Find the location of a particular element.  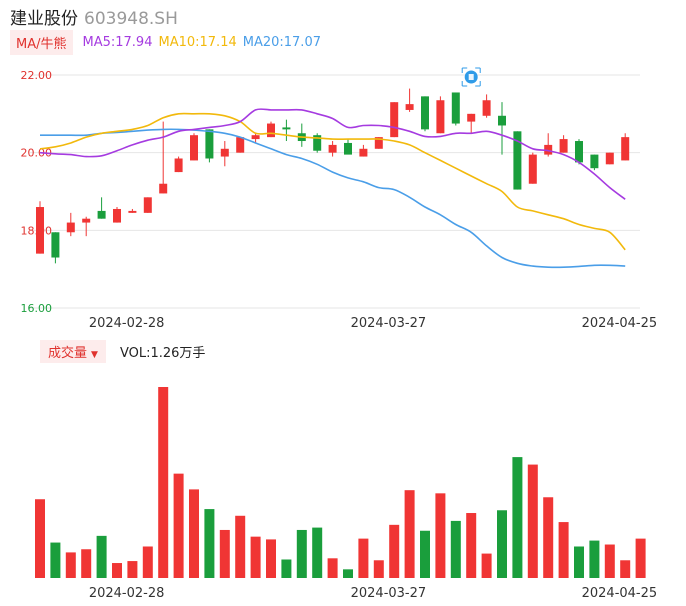

volume-indicator-selector: 成交量 ▼ is located at coordinates (73, 351).